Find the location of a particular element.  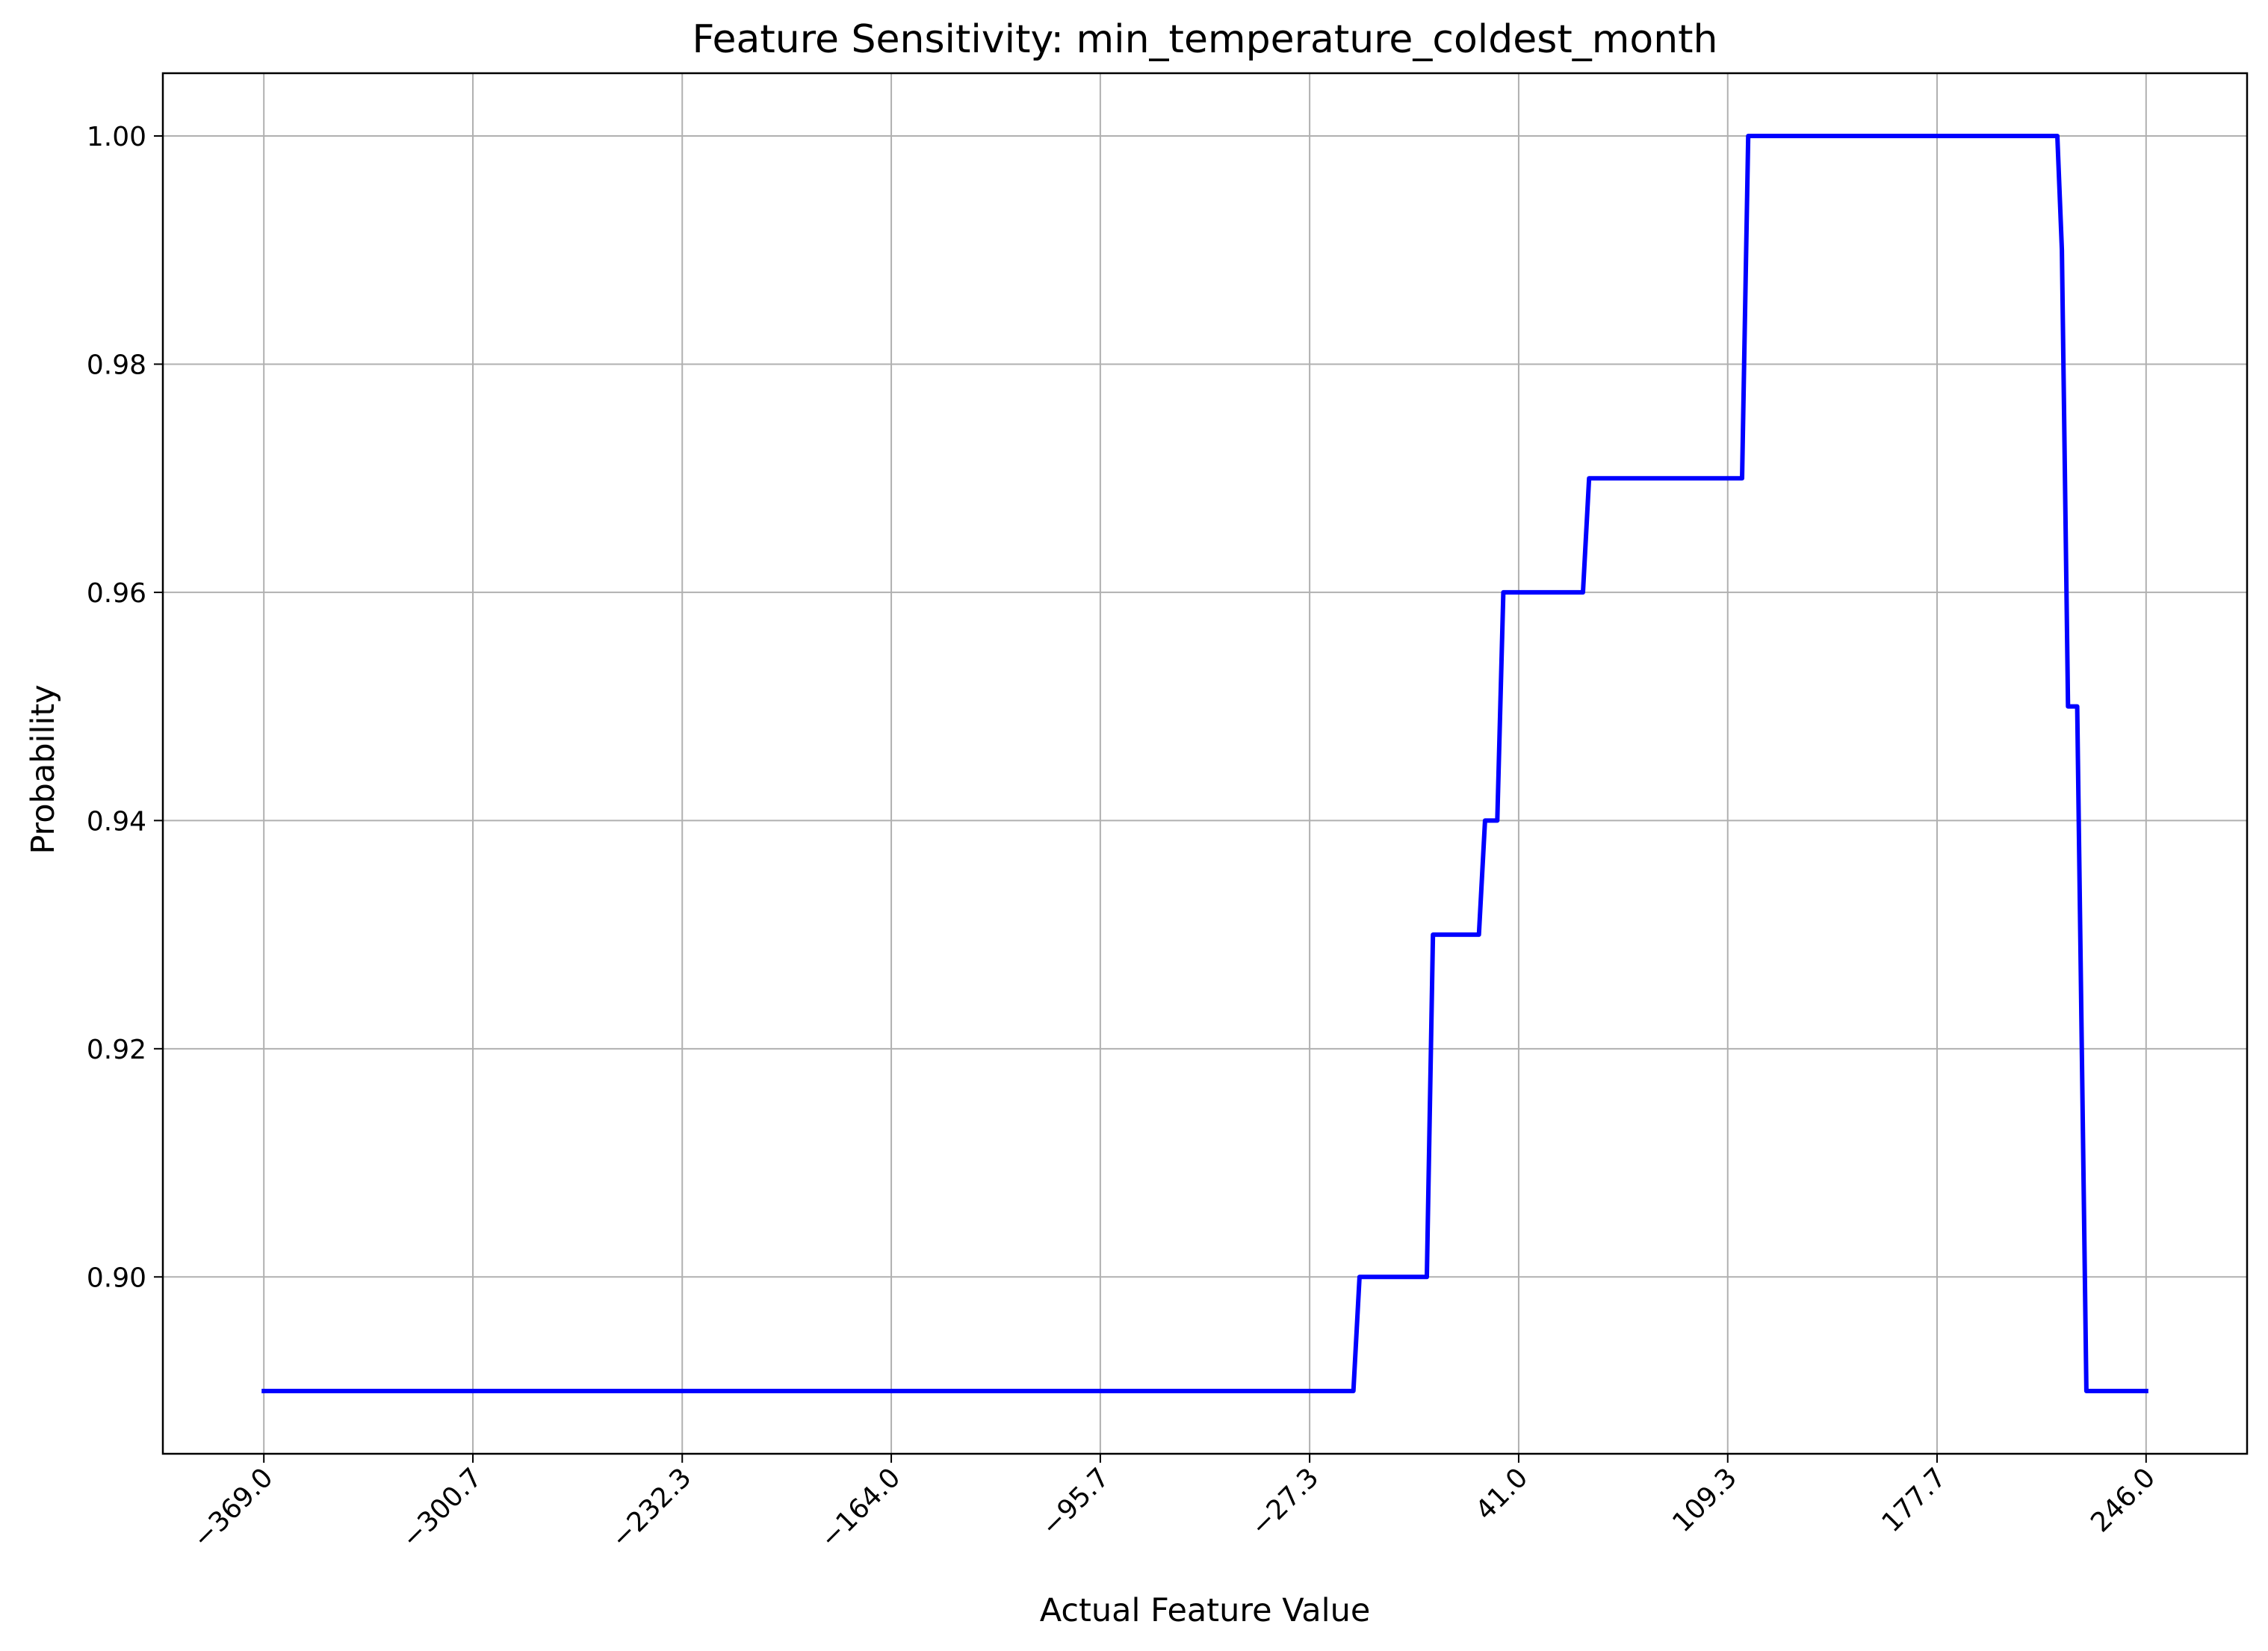

y-tick-label: 0.90 is located at coordinates (116, 1278).